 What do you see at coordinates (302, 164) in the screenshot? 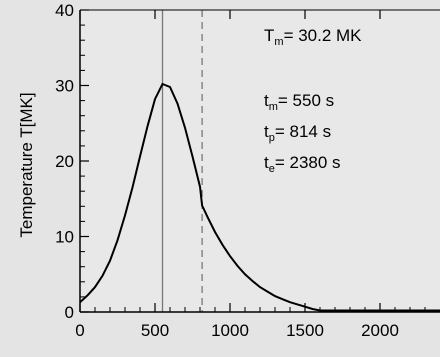
I see `annotation-text: te= 2380 s` at bounding box center [302, 164].